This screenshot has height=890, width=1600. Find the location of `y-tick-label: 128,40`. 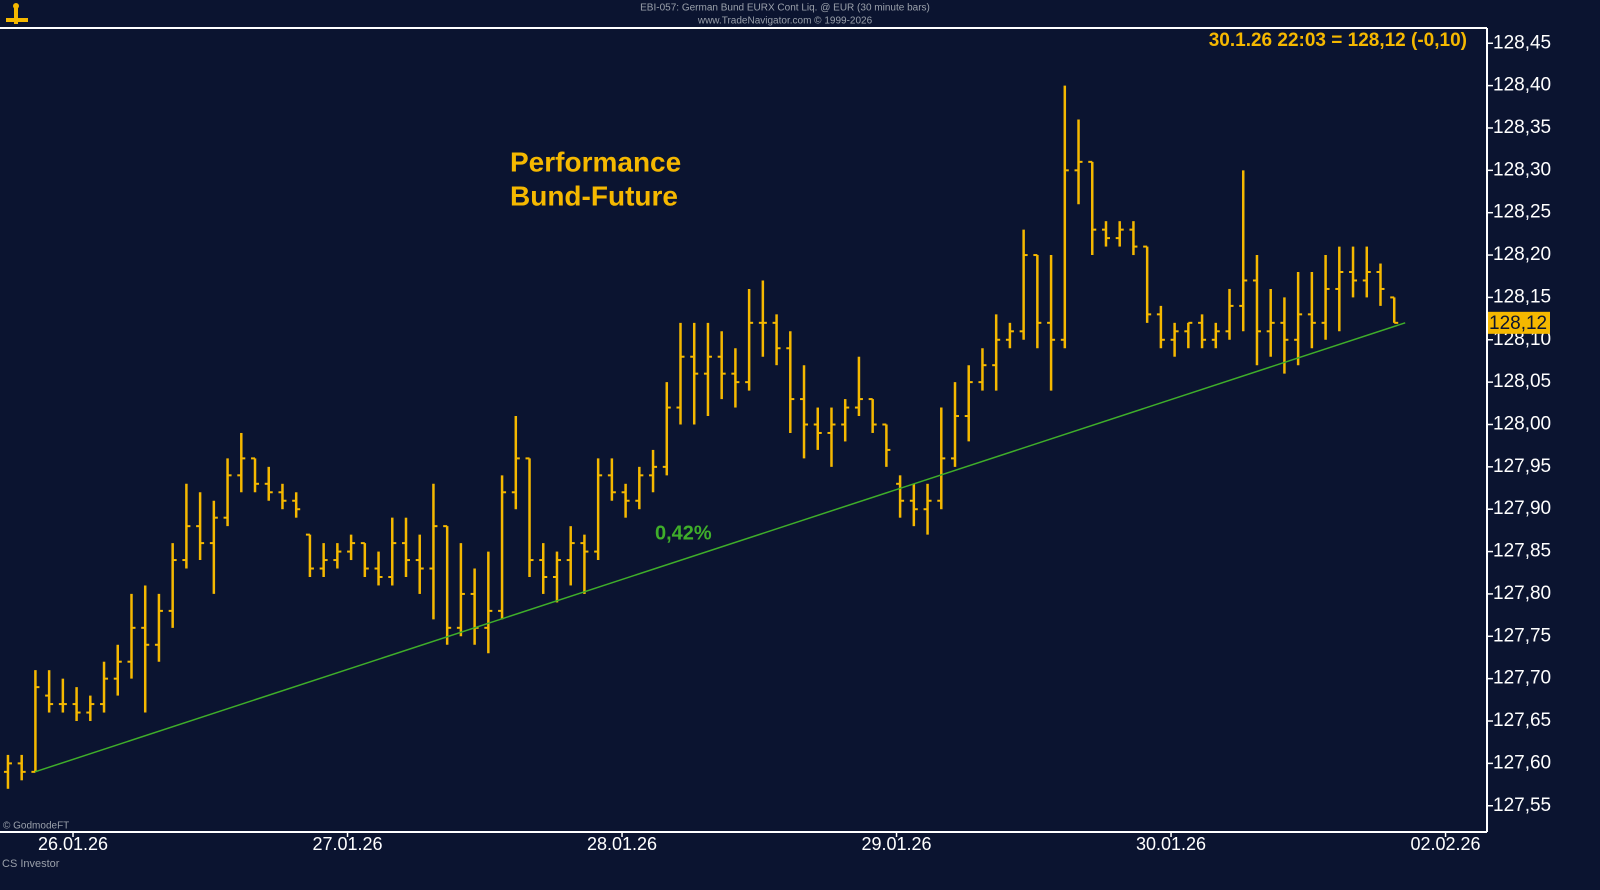

y-tick-label: 128,40 is located at coordinates (1522, 85).